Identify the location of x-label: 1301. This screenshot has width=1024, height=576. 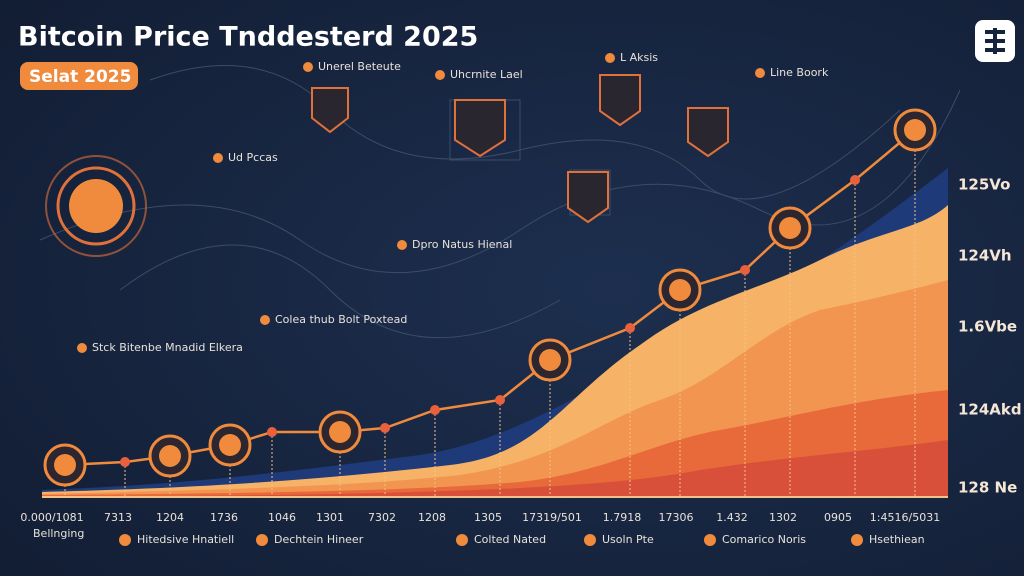
(330, 517).